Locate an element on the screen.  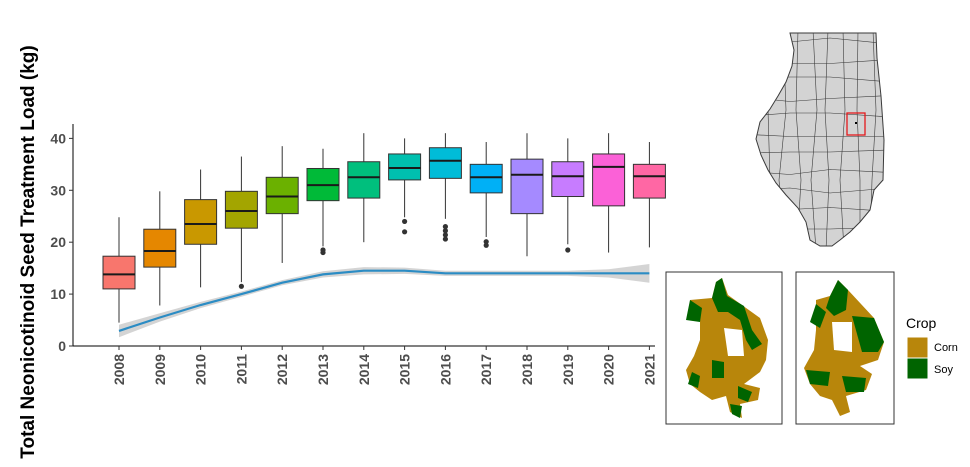
y-tick-label: 30 is located at coordinates (58, 190).